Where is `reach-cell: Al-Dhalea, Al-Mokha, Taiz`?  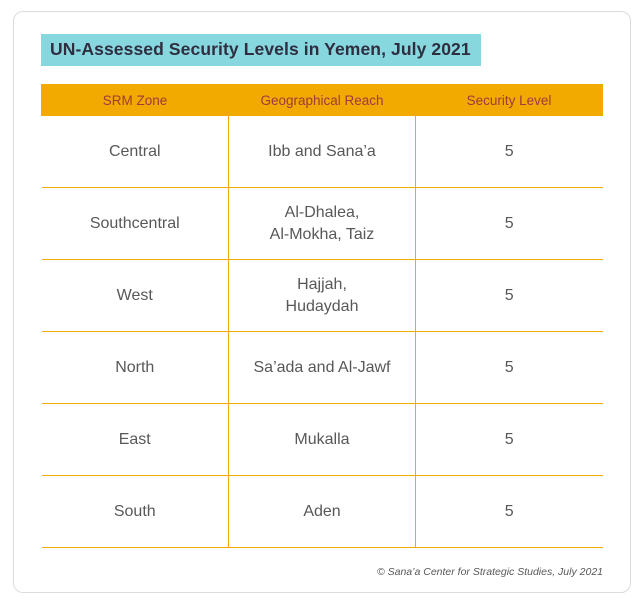 reach-cell: Al-Dhalea, Al-Mokha, Taiz is located at coordinates (322, 223).